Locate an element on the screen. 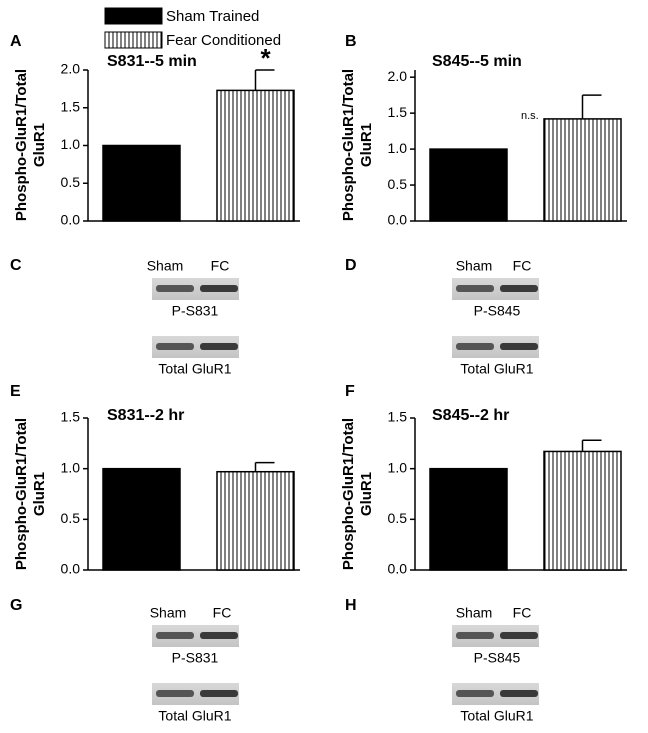 The image size is (648, 733). panel-letter: D is located at coordinates (351, 265).